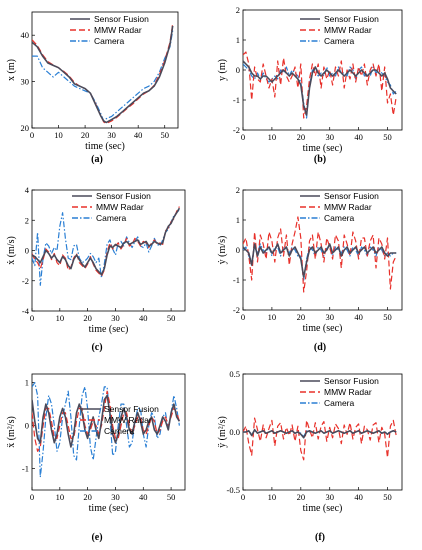 The image size is (422, 550). What do you see at coordinates (25, 82) in the screenshot?
I see `y-tick-label: 30` at bounding box center [25, 82].